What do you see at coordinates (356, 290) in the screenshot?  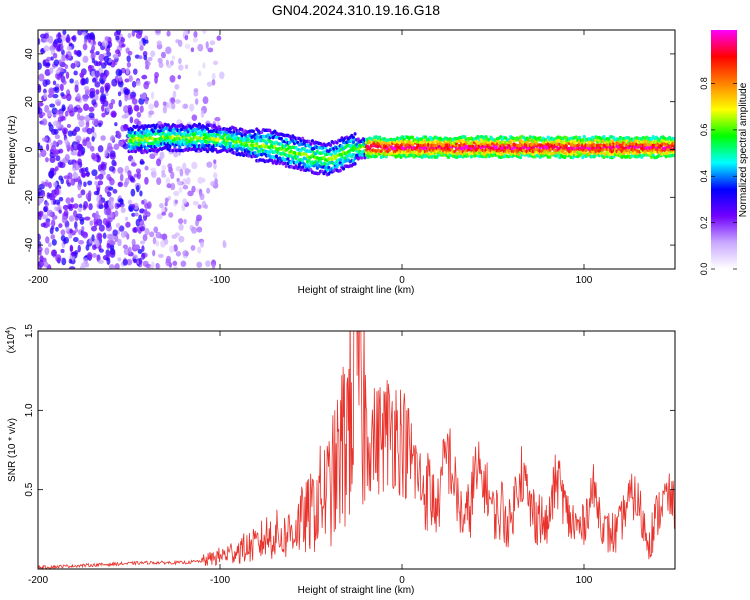 I see `spectrogram-x-label: Height of straight line (km)` at bounding box center [356, 290].